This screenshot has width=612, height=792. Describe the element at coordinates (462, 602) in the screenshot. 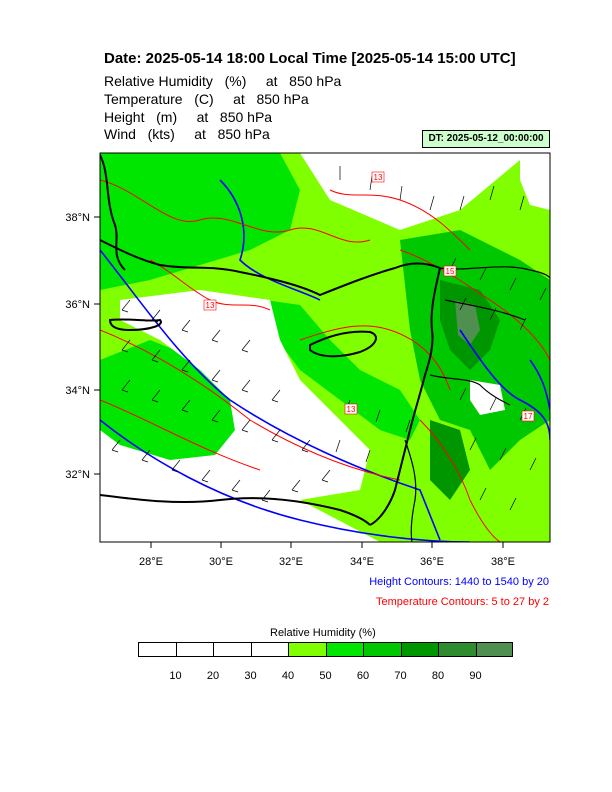

I see `temperature-contours-note: Temperature Contours: 5 to 27 by 2` at that location.